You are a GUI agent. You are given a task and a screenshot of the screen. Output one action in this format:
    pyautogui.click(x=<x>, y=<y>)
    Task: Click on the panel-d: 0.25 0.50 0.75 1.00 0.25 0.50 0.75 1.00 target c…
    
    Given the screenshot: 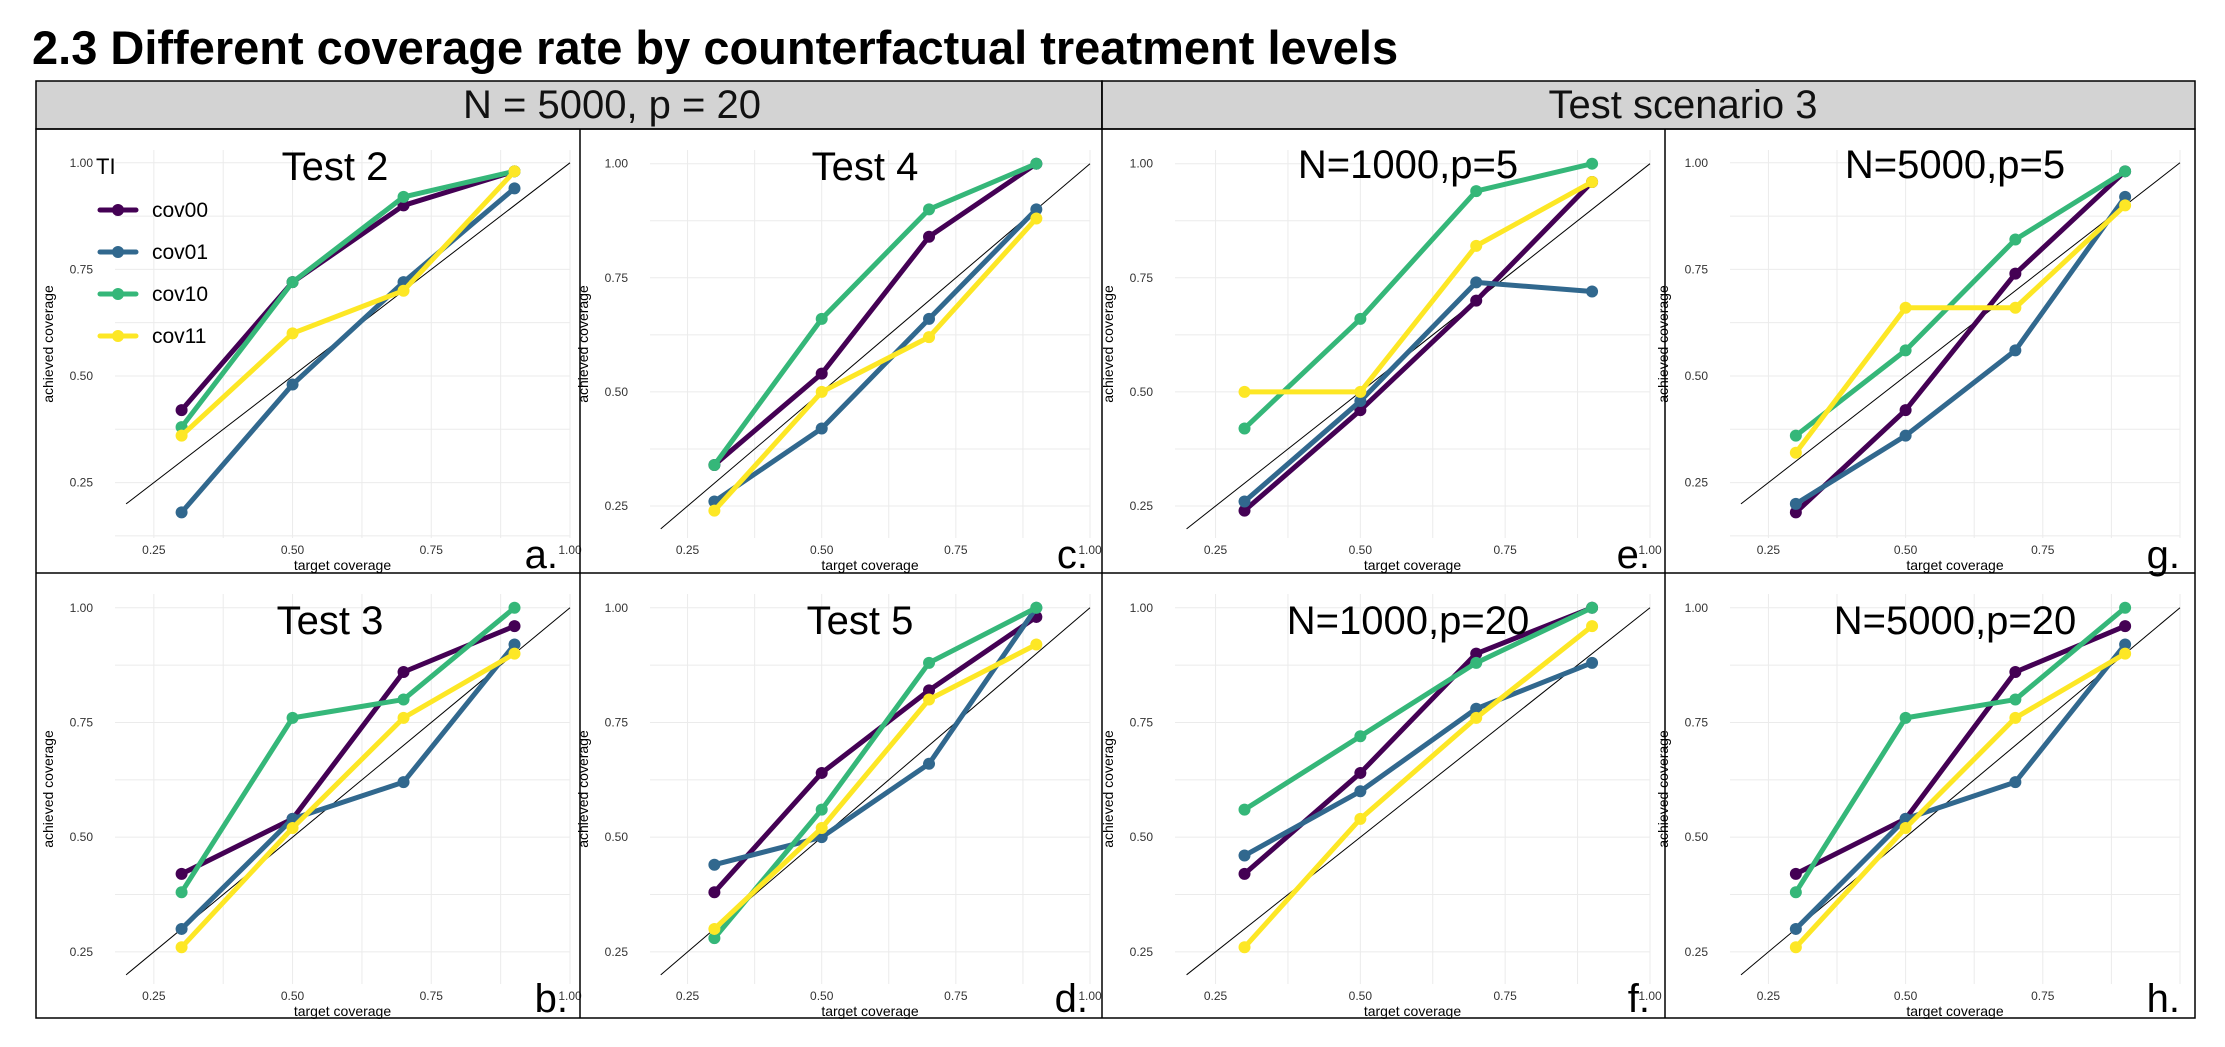 What is the action you would take?
    pyautogui.click(x=838, y=807)
    